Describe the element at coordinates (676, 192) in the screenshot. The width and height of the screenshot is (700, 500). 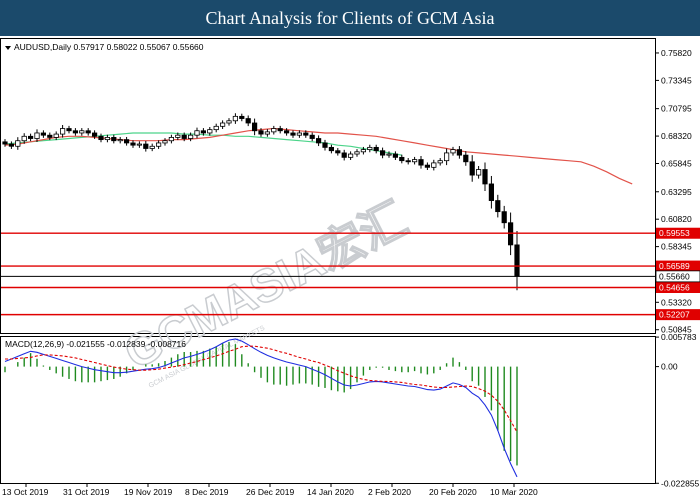
I see `price-tick-label: 0.63295` at that location.